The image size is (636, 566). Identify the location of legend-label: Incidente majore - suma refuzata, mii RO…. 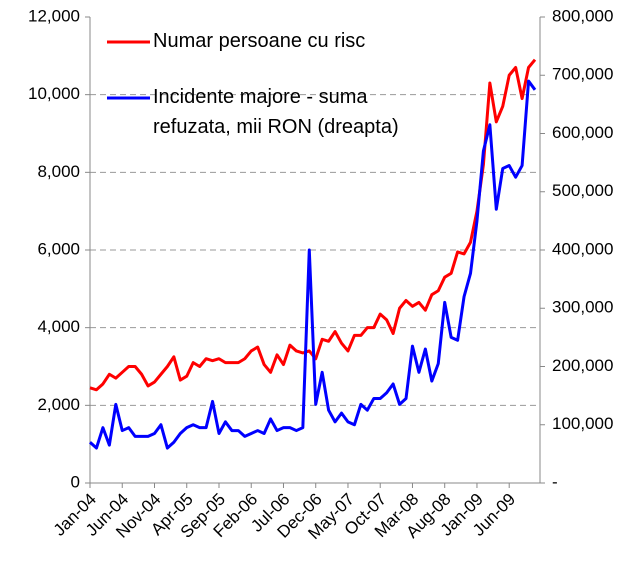
(276, 112).